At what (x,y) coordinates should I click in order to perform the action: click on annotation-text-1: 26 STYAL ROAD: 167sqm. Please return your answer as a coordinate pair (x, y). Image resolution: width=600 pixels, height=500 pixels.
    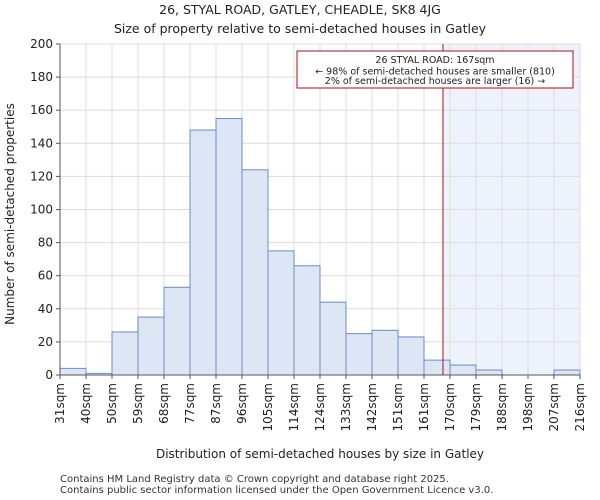
    Looking at the image, I should click on (434, 60).